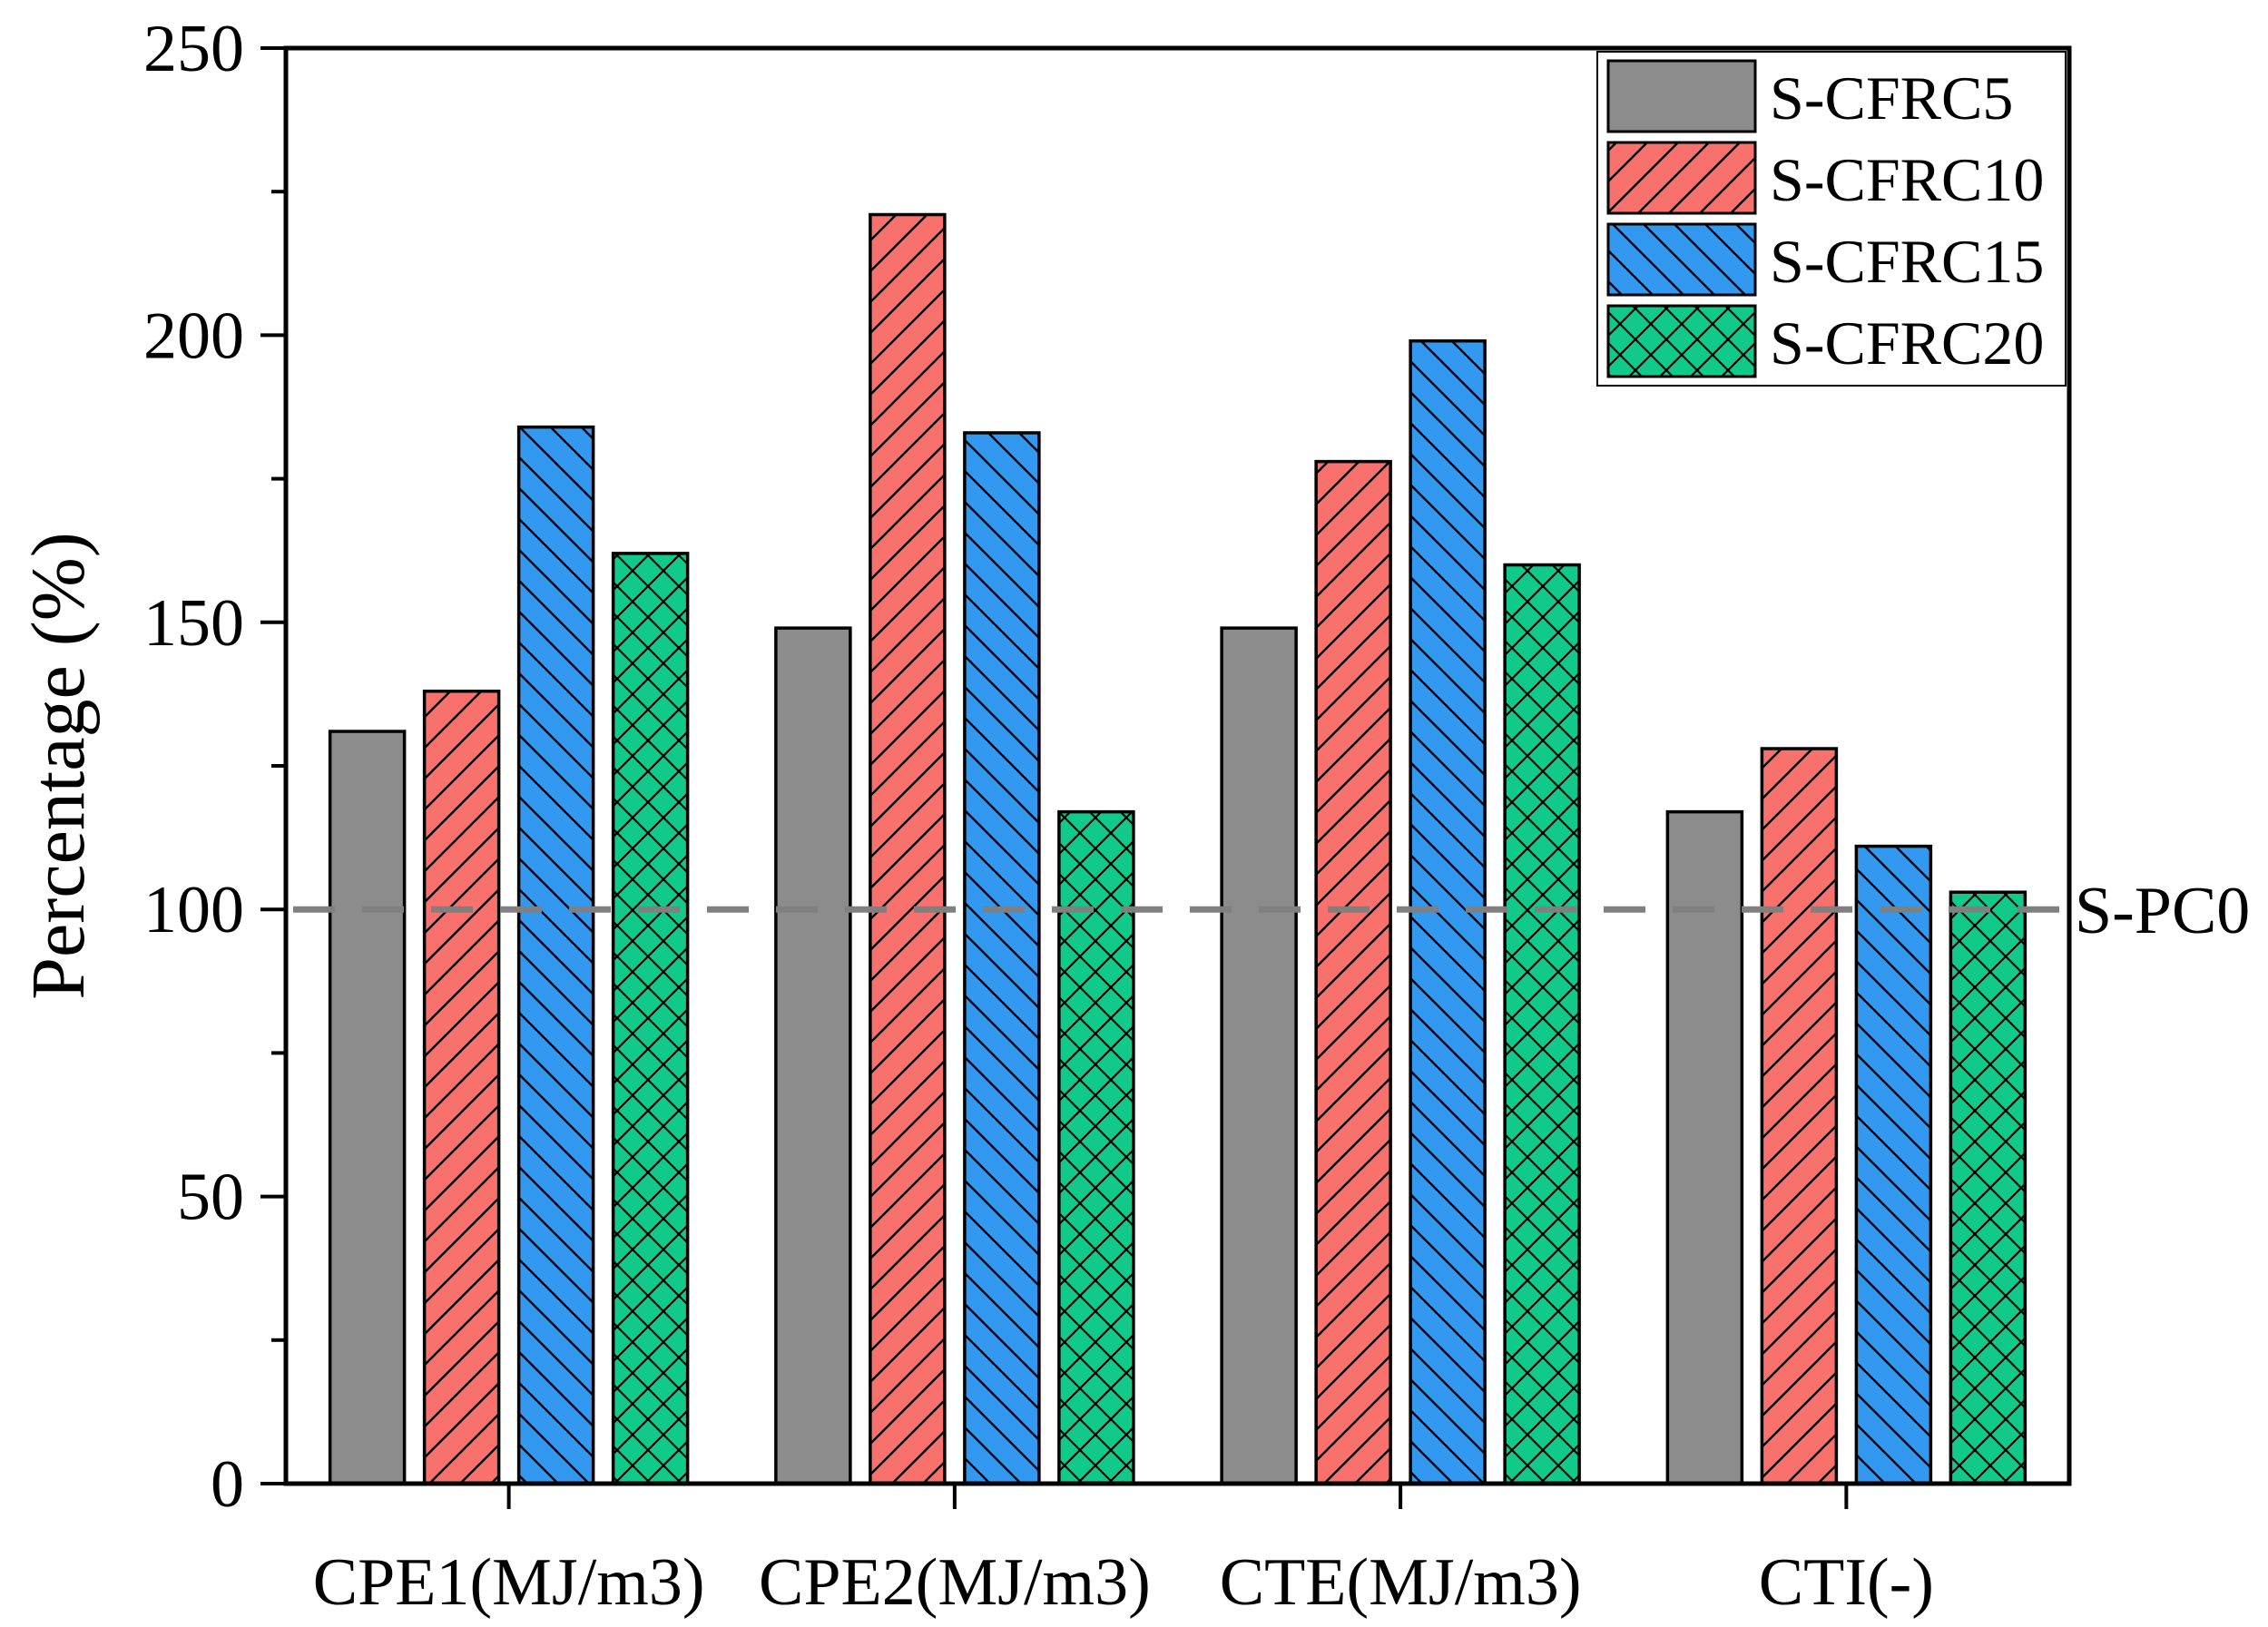 This screenshot has height=1627, width=2268. I want to click on legend-label: S-CFRC20, so click(1907, 343).